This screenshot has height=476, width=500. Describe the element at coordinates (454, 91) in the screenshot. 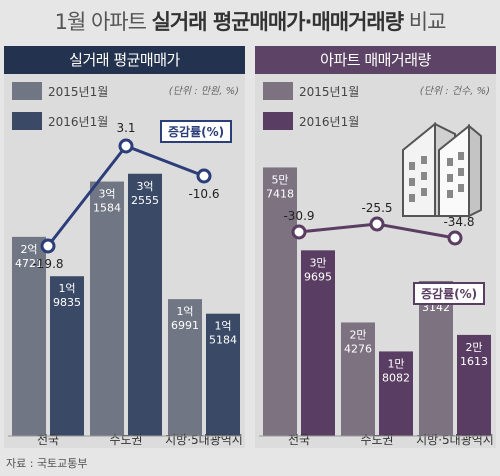

I see `volume-unit: (단위 : 건수, %)` at that location.